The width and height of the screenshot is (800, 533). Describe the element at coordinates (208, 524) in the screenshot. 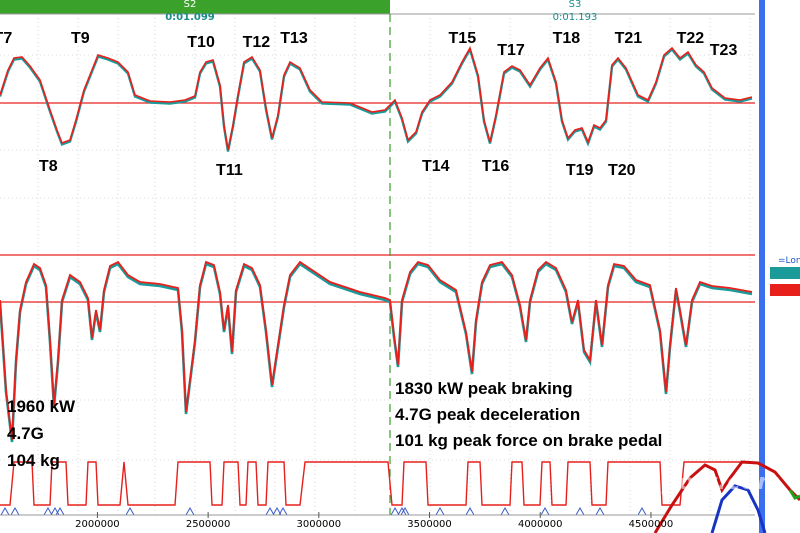

I see `x-tick-label-1: 2500000` at that location.